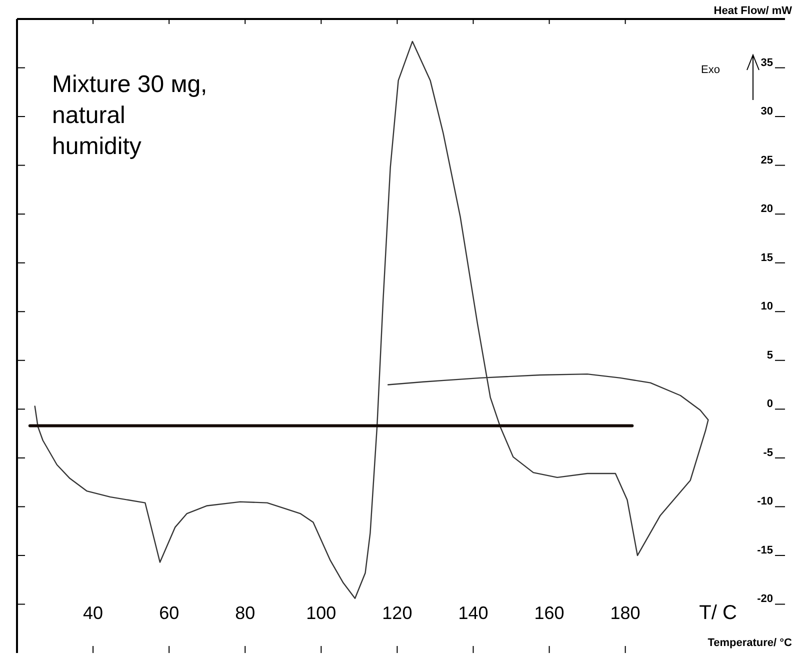  What do you see at coordinates (766, 209) in the screenshot?
I see `y-tick-label: 20` at bounding box center [766, 209].